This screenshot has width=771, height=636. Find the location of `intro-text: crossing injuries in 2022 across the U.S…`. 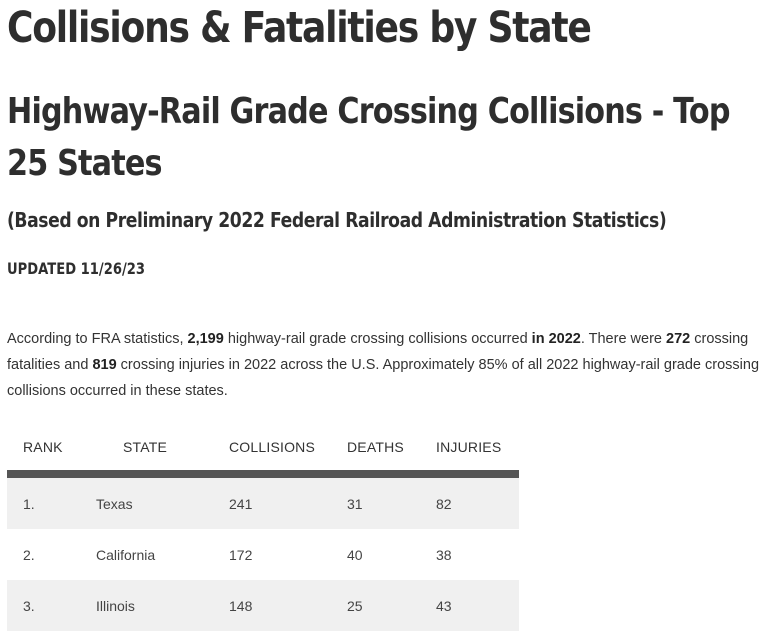

intro-text: crossing injuries in 2022 across the U.S… is located at coordinates (383, 378).